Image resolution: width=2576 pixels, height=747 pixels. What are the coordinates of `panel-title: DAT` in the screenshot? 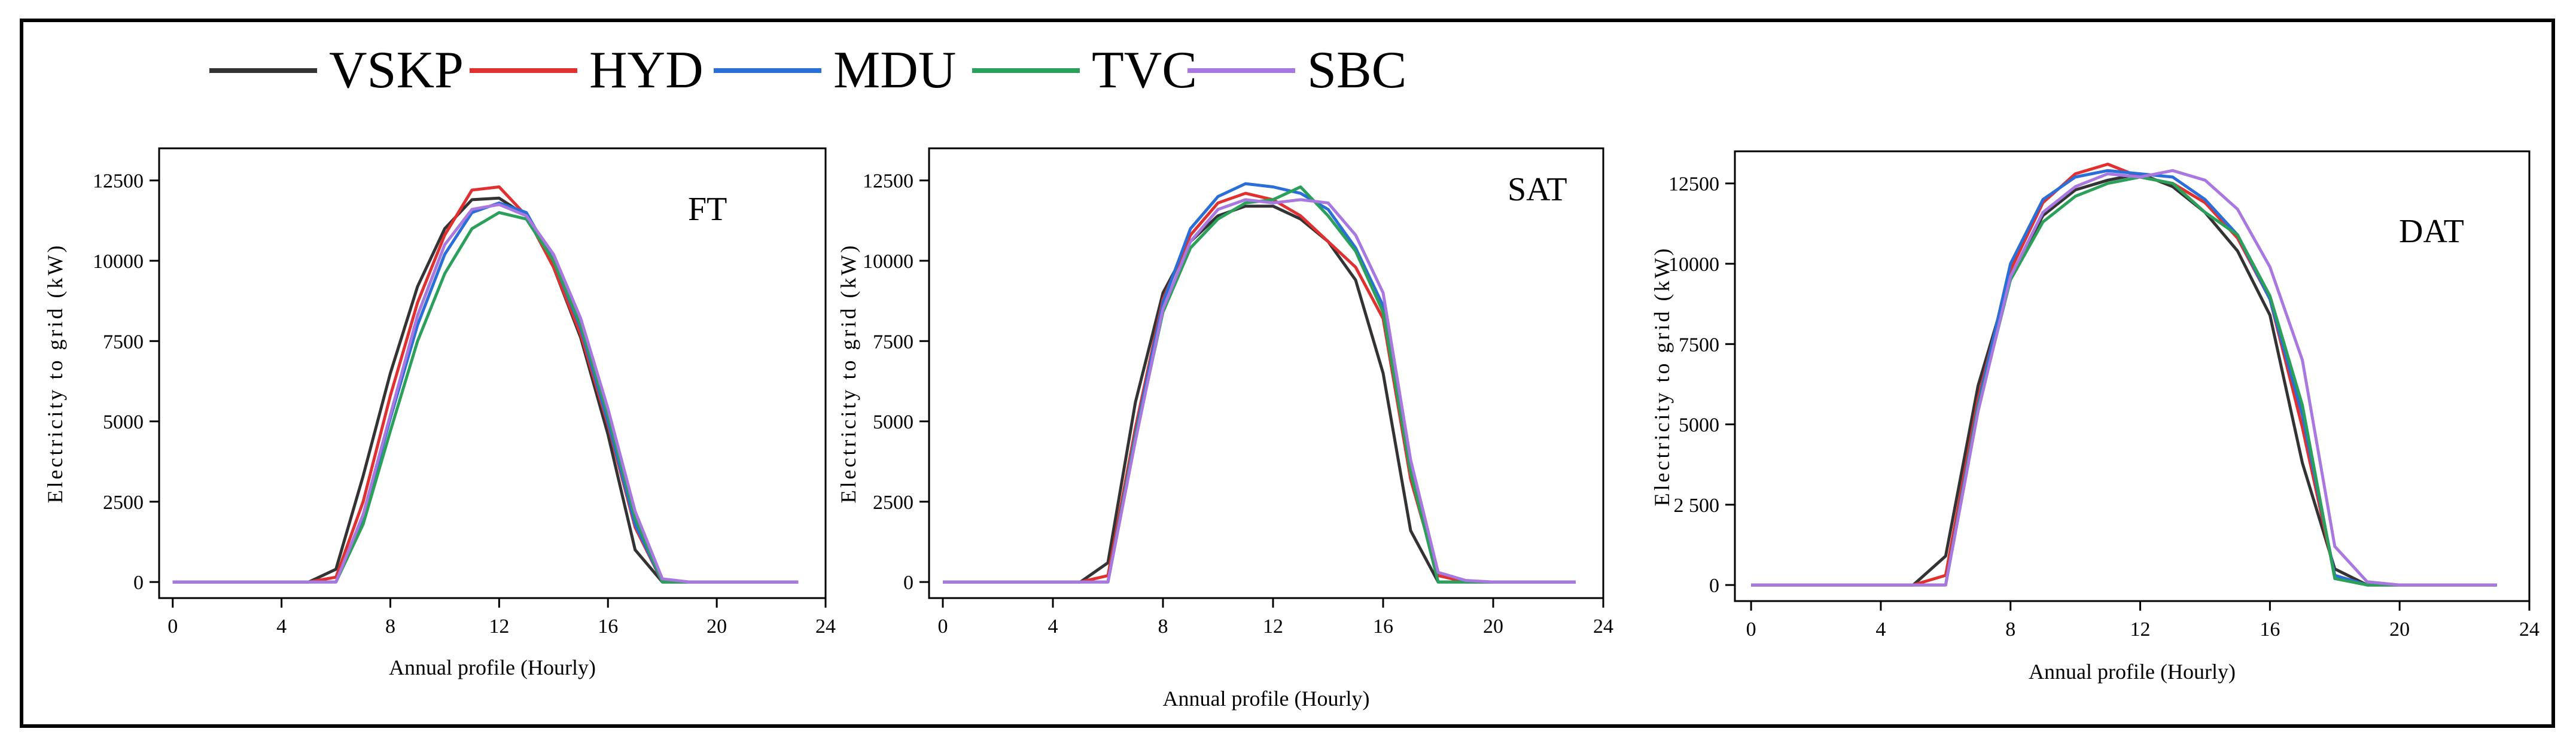 It's located at (2431, 231).